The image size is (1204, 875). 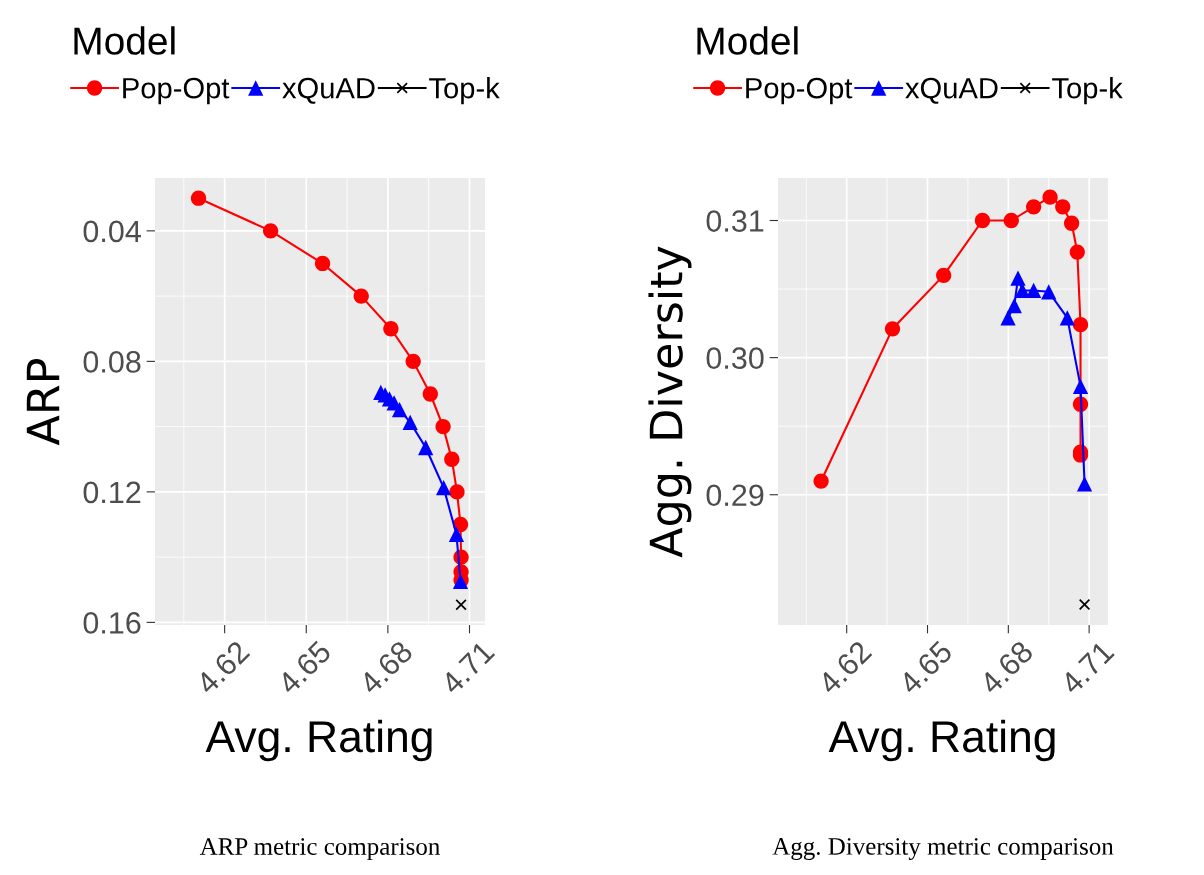 I want to click on y-tick-label: 0.30, so click(x=735, y=358).